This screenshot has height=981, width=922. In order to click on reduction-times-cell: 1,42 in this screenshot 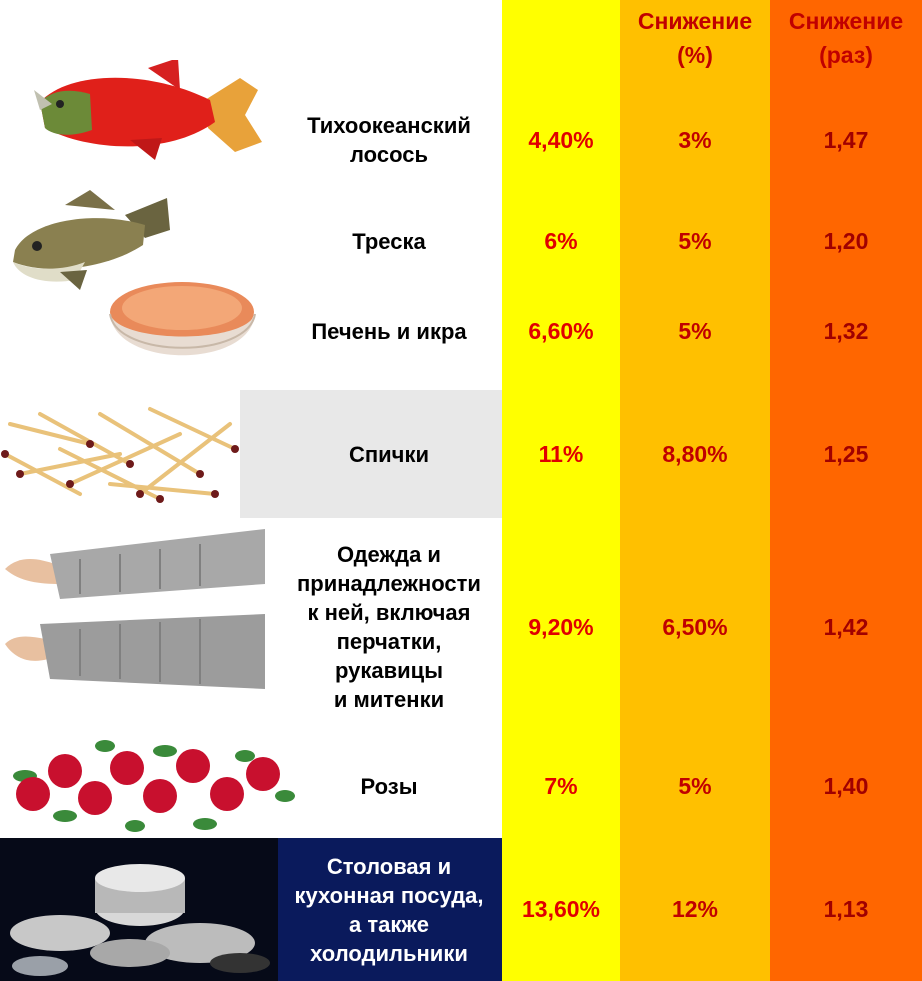, I will do `click(846, 626)`.